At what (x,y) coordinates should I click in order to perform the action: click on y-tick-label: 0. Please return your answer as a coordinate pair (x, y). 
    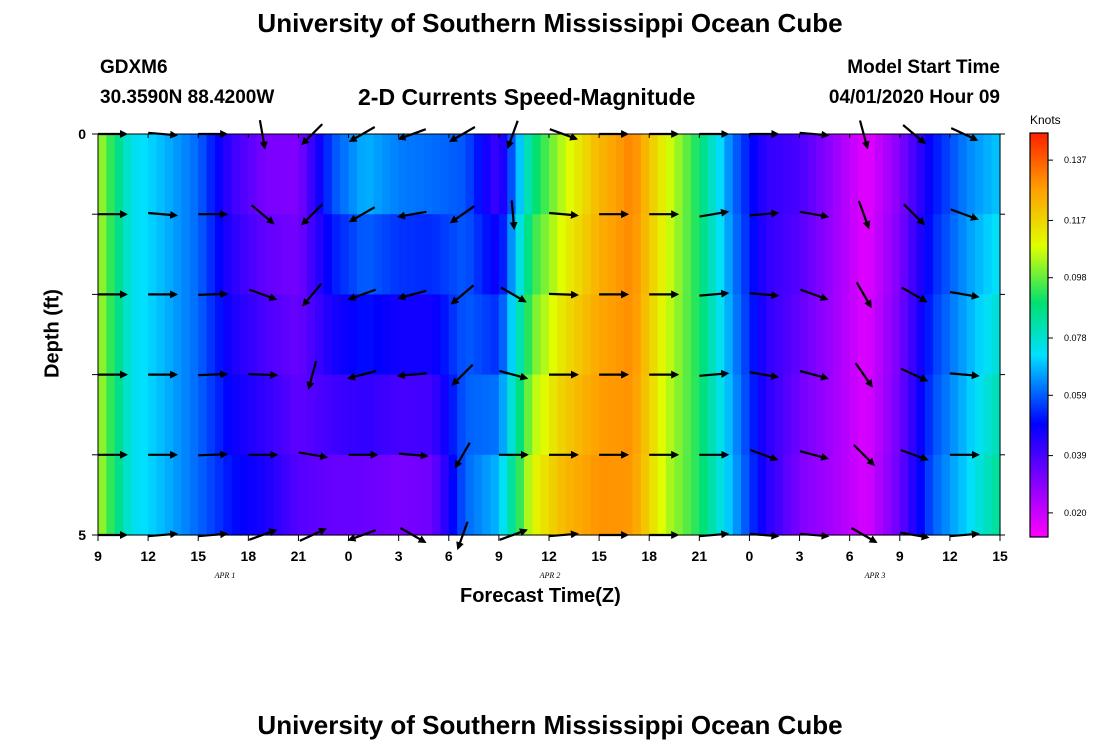
    Looking at the image, I should click on (82, 134).